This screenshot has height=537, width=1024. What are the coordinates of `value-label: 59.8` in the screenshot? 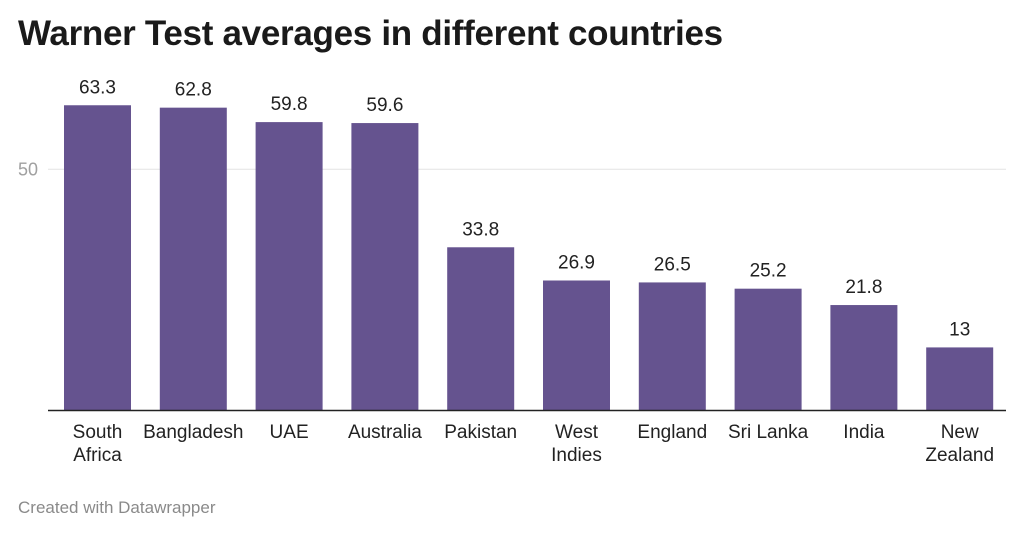 It's located at (289, 104).